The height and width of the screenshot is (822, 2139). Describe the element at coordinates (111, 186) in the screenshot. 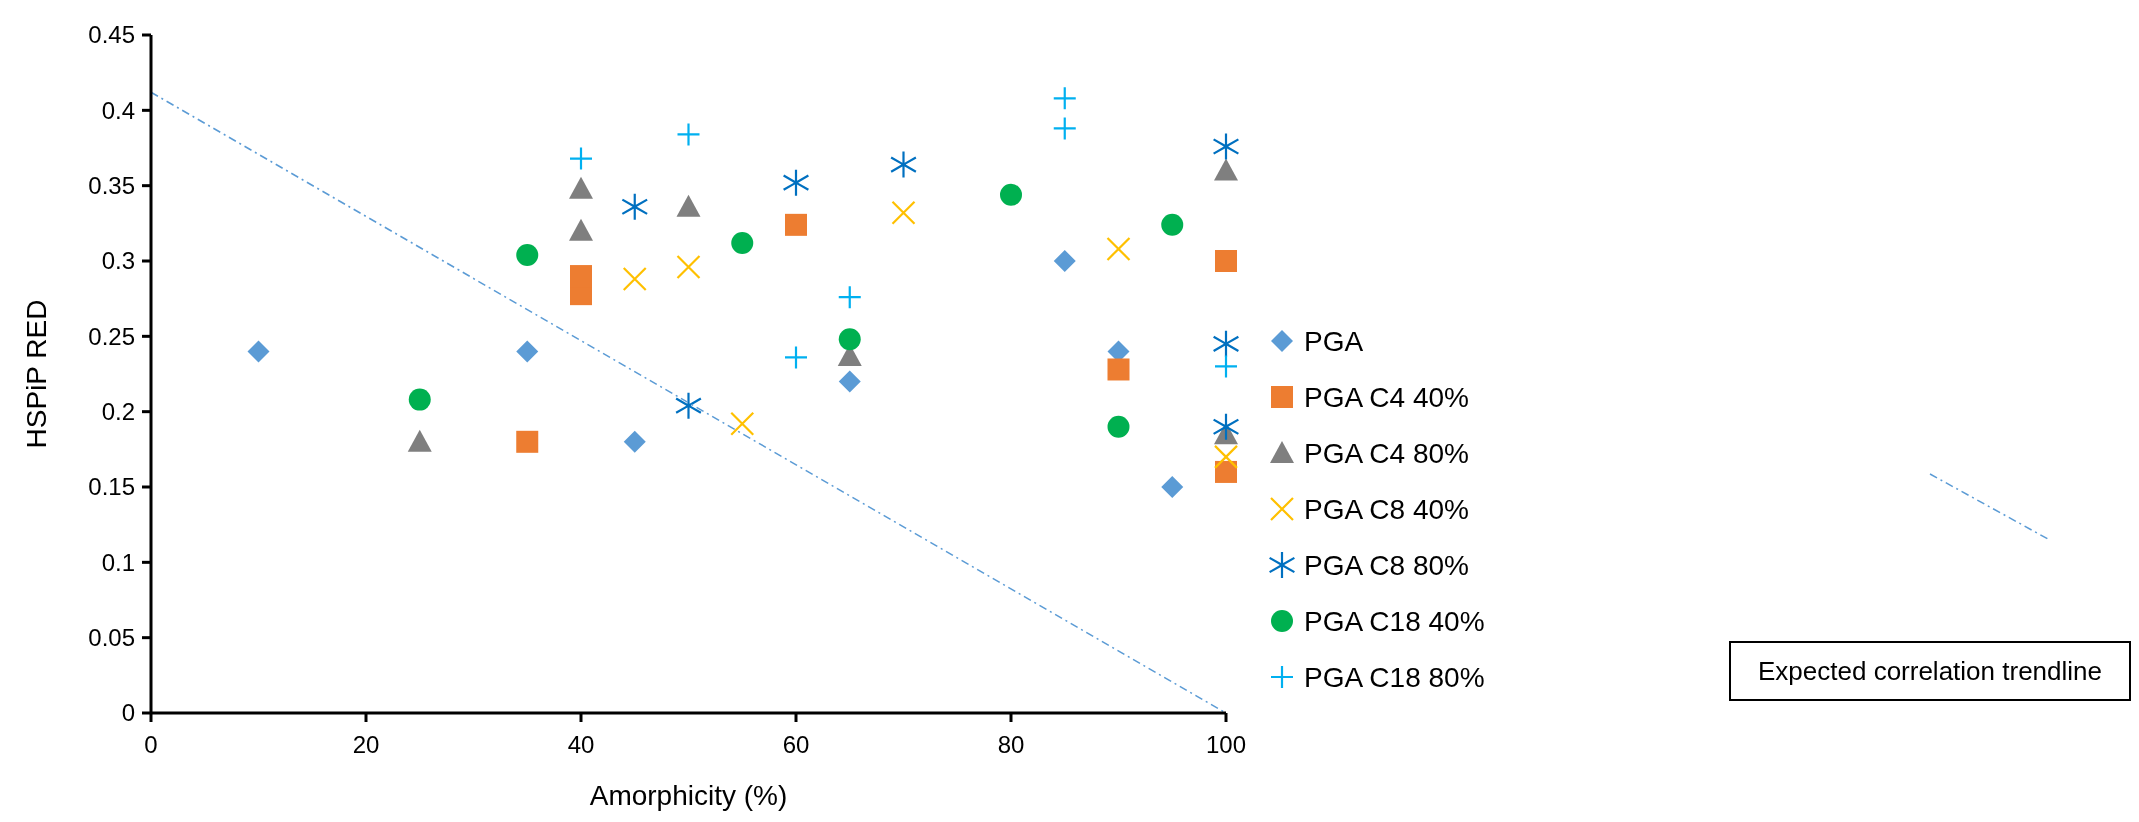

I see `y-tick-label: 0.35` at that location.